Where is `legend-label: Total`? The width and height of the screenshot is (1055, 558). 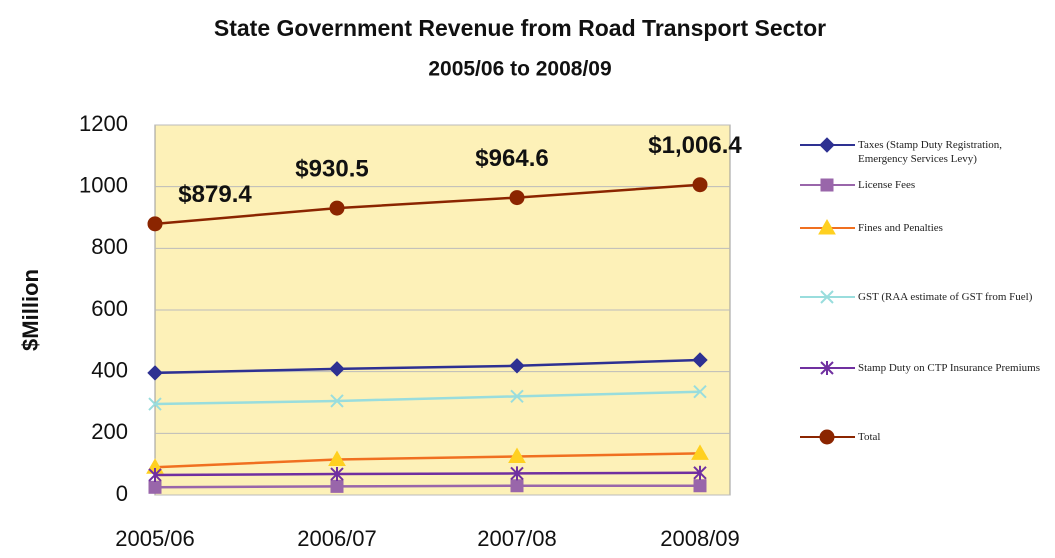 legend-label: Total is located at coordinates (869, 437).